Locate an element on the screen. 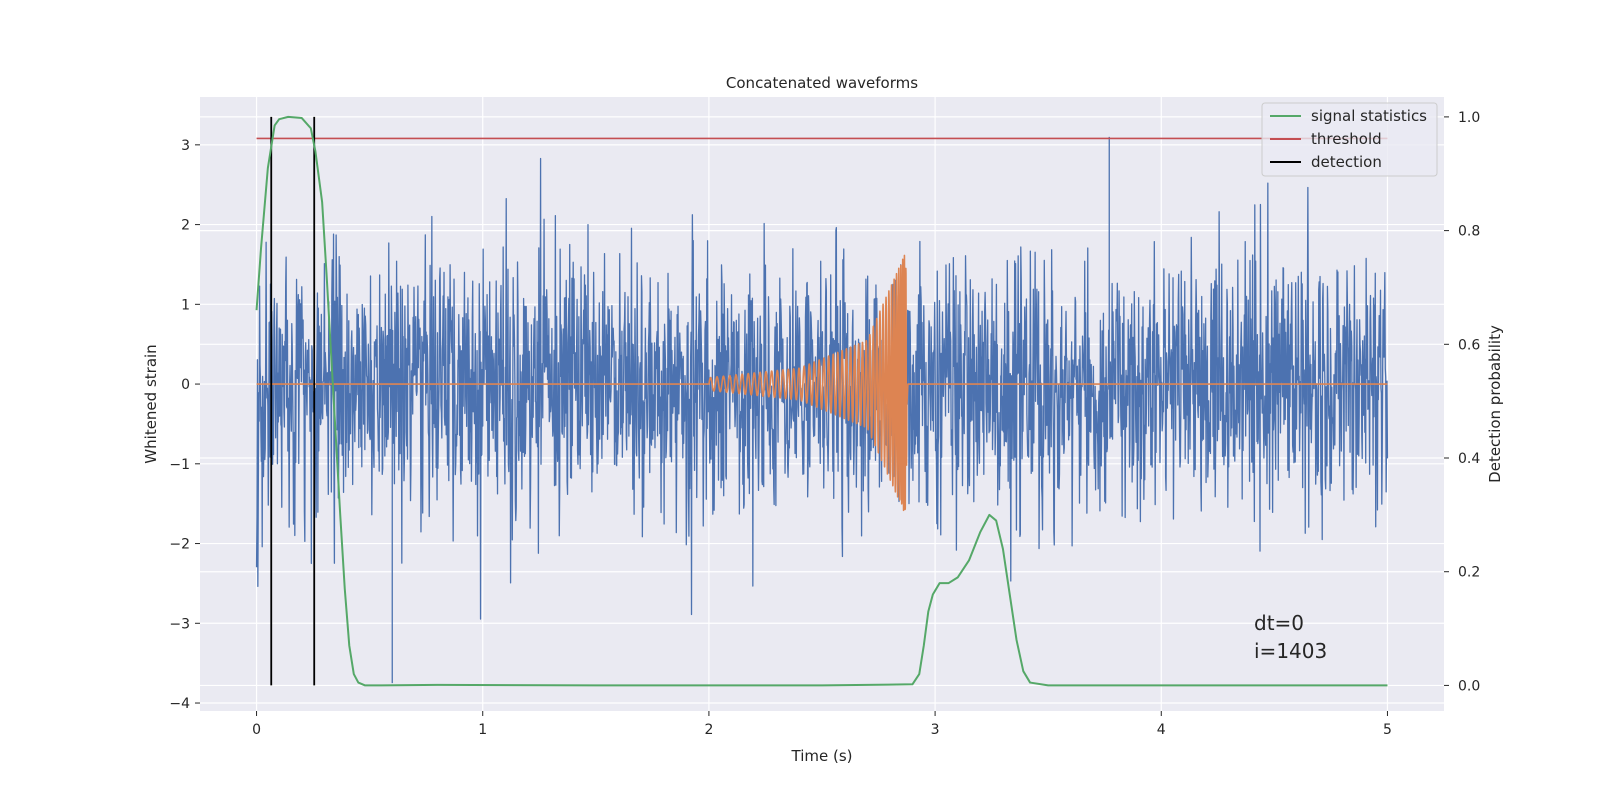 The width and height of the screenshot is (1600, 800). y-right-tick-label: 0.4 is located at coordinates (1469, 459).